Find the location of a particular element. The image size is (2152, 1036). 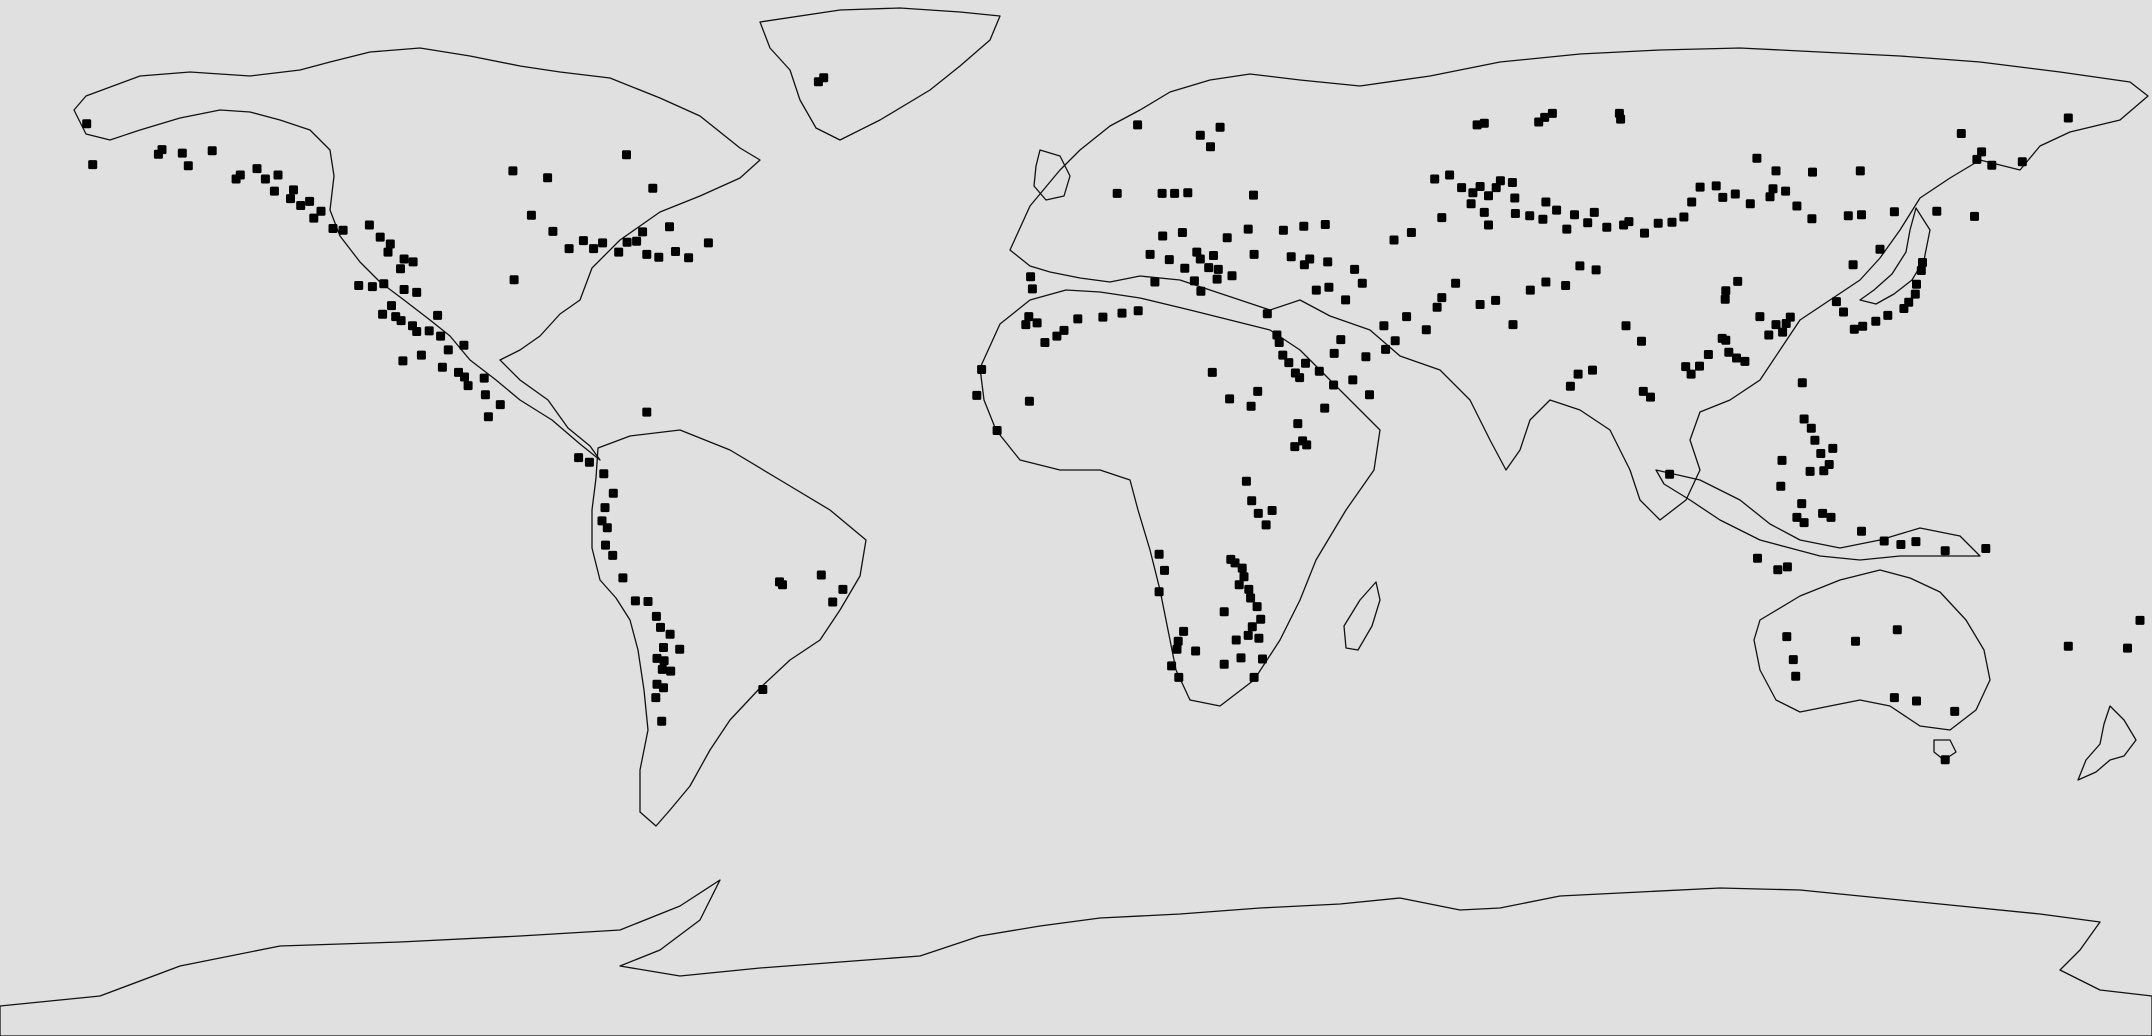

tasmania-outline is located at coordinates (1945, 750).